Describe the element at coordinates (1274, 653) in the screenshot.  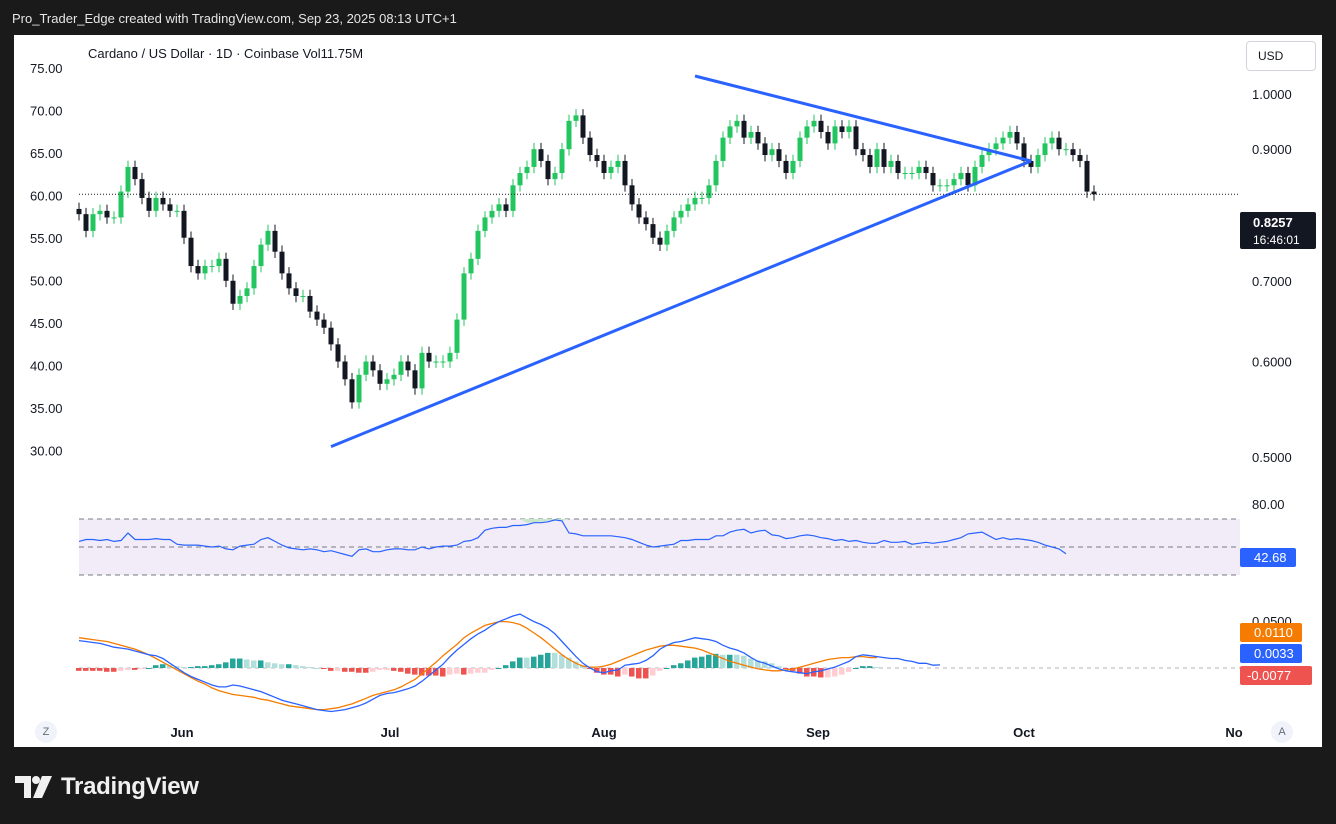
I see `macd-value-label: 0.0033` at that location.